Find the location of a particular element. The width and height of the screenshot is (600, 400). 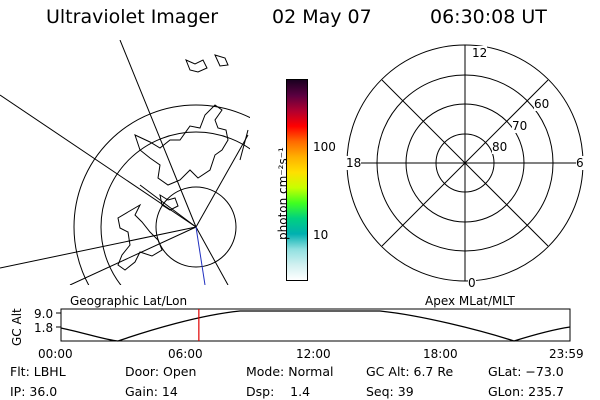

lat-circle-outer is located at coordinates (161, 194).